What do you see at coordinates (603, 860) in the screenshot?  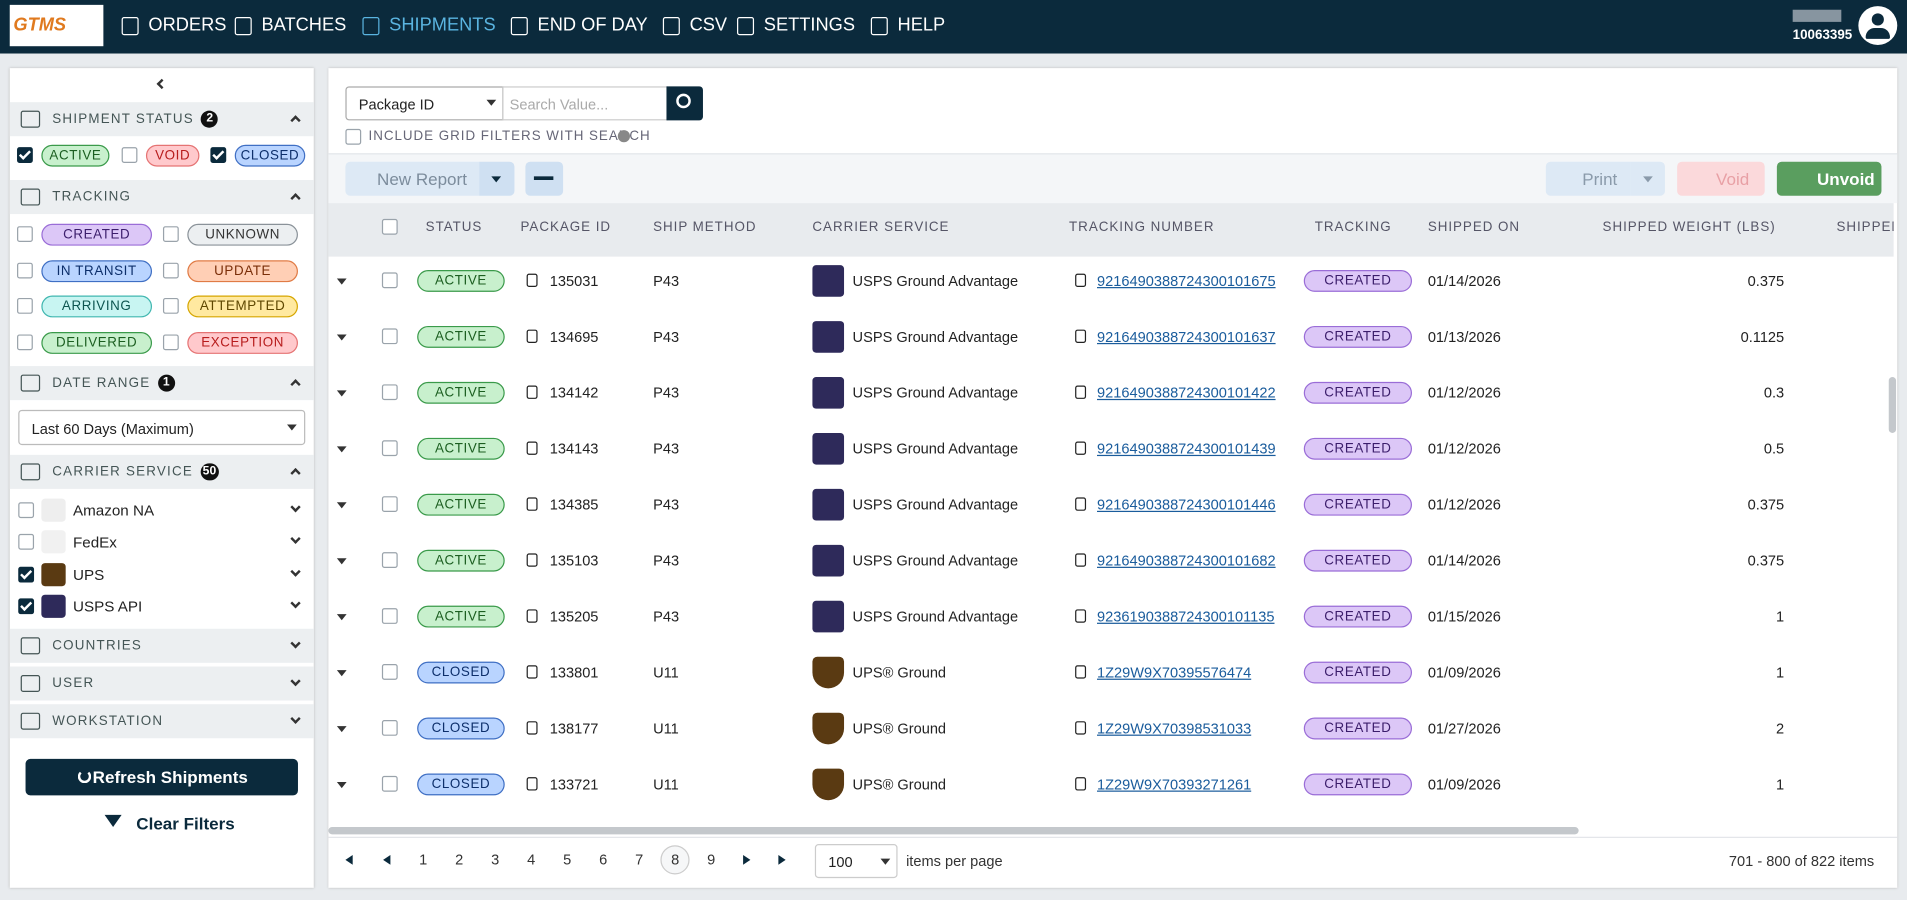 I see `page-button: 6` at bounding box center [603, 860].